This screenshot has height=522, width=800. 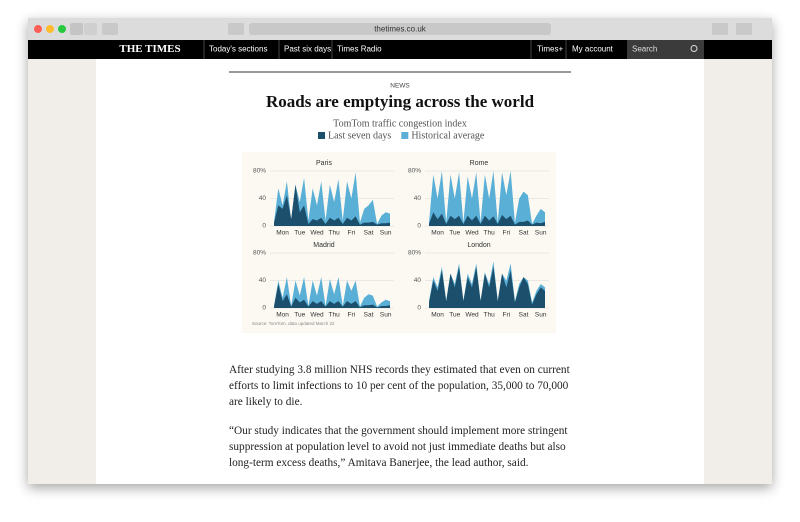 What do you see at coordinates (307, 49) in the screenshot?
I see `nav-item: Past six days` at bounding box center [307, 49].